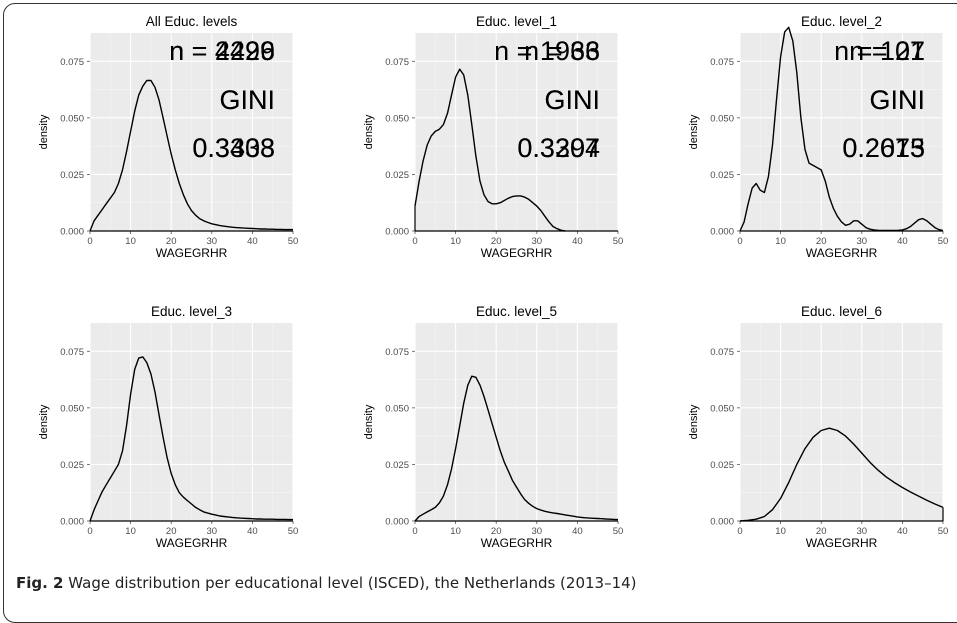  I want to click on panel-annotation: 0.3204, so click(558, 148).